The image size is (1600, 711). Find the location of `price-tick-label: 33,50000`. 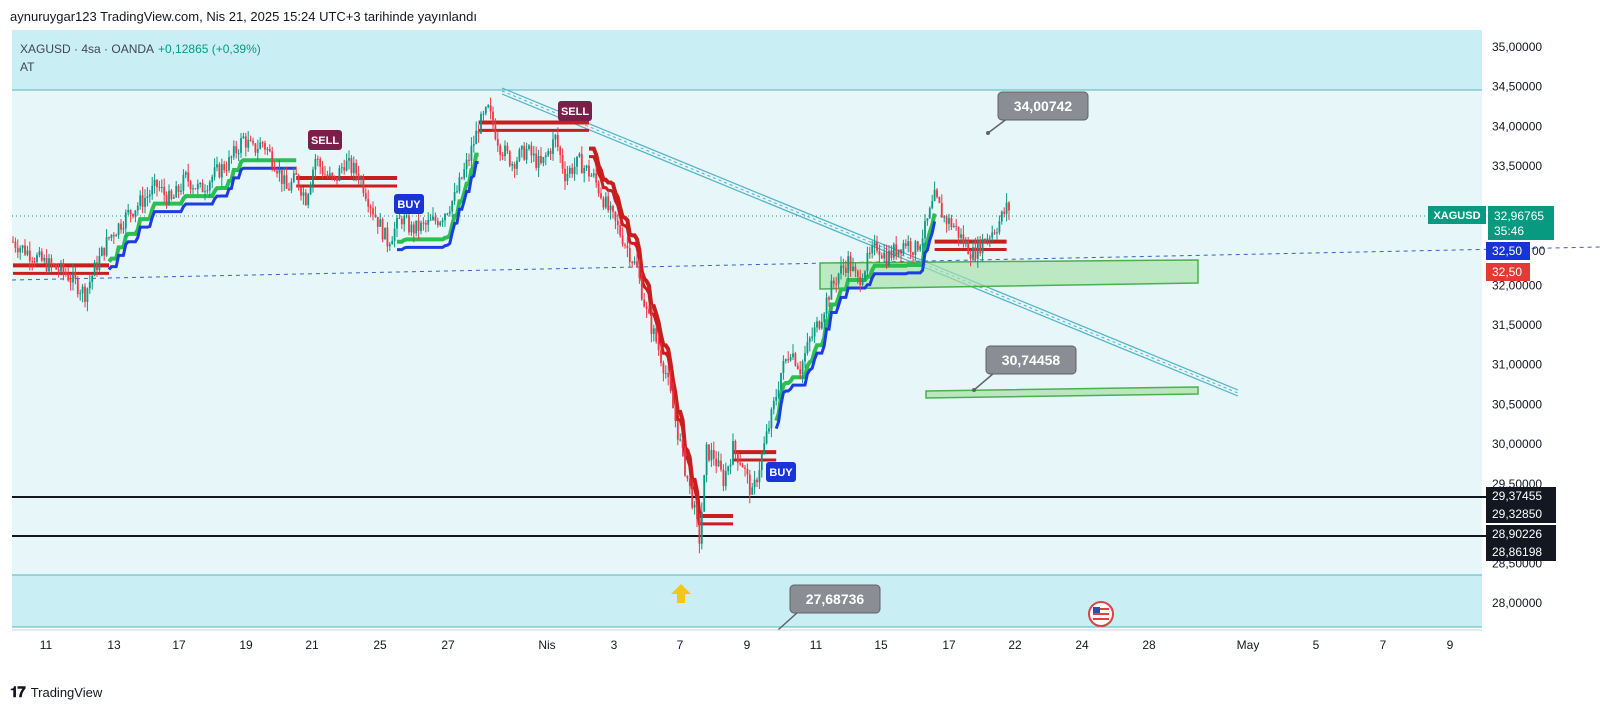

price-tick-label: 33,50000 is located at coordinates (1517, 166).